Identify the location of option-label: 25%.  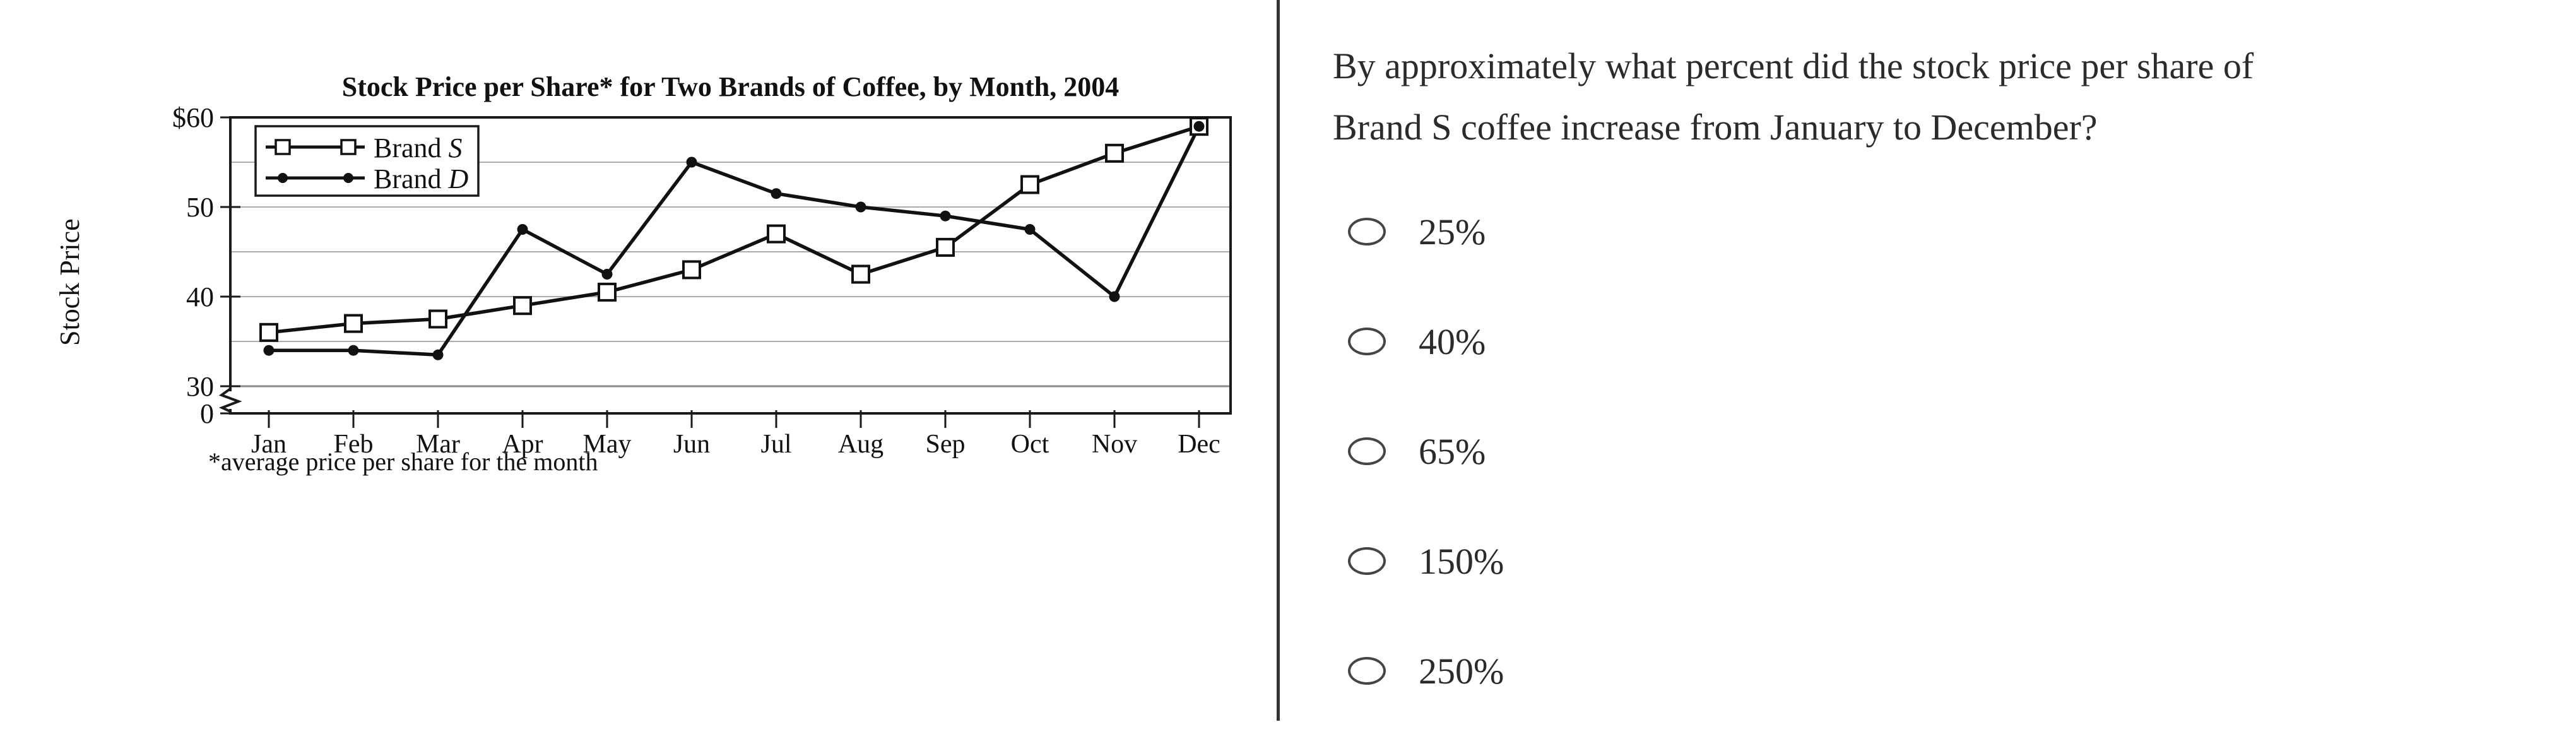
(1453, 231).